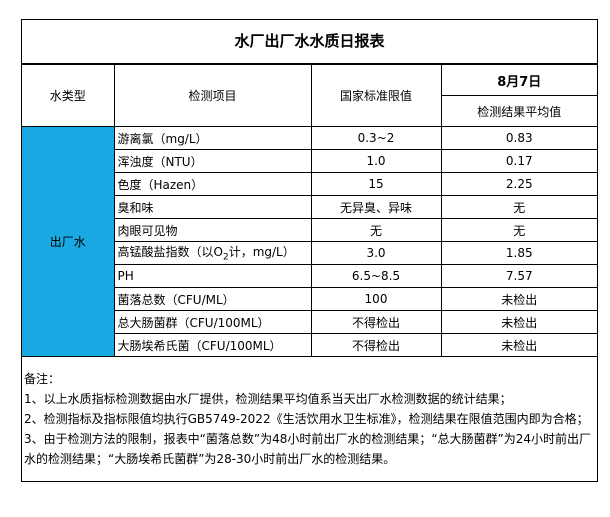  I want to click on item-cell: 游离氯（mg/L）, so click(212, 138).